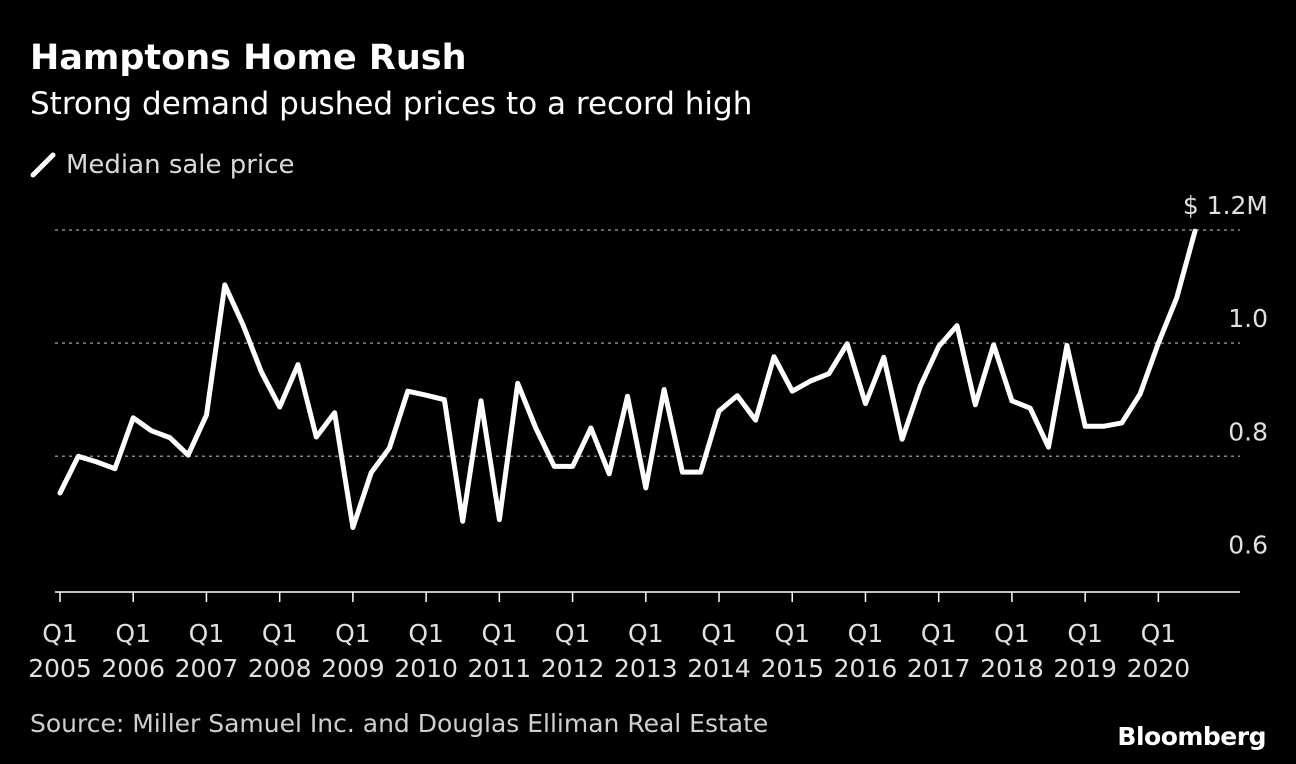 The image size is (1296, 764). Describe the element at coordinates (1085, 668) in the screenshot. I see `x-tick-label-year: 2019` at that location.